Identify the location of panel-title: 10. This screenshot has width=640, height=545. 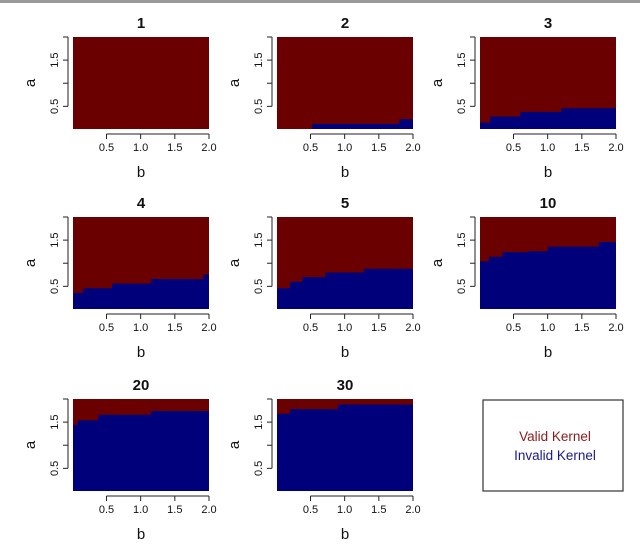
(548, 203).